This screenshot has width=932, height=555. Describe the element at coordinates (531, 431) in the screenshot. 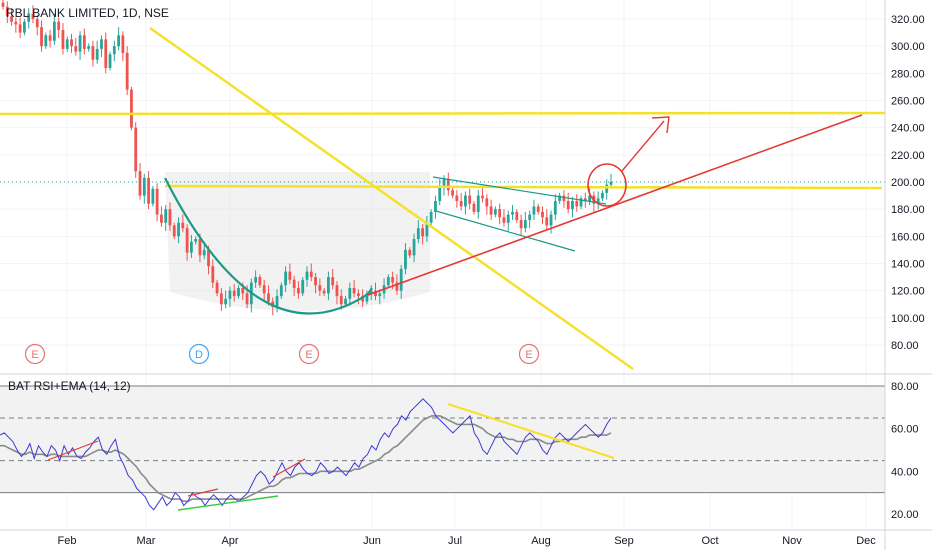

I see `rsi-trendline` at that location.